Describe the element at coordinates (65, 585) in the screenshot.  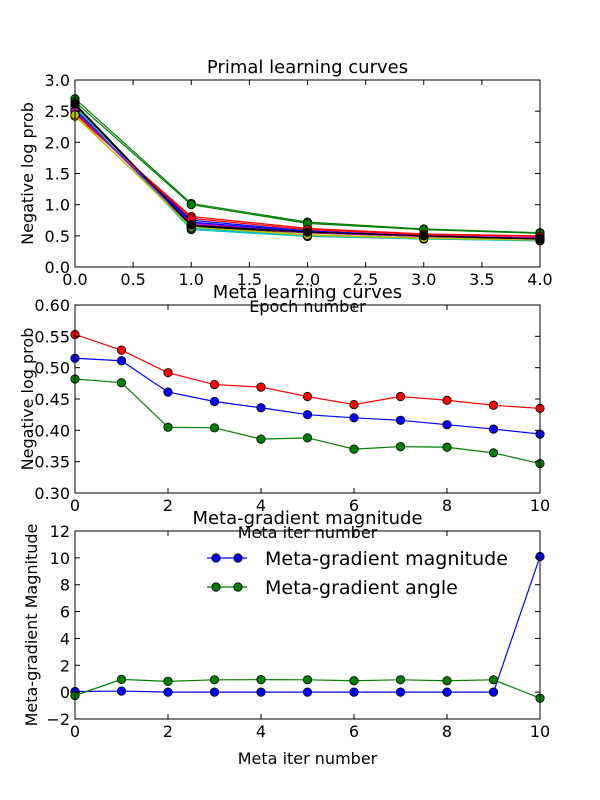
I see `y-tick-label: 8` at that location.